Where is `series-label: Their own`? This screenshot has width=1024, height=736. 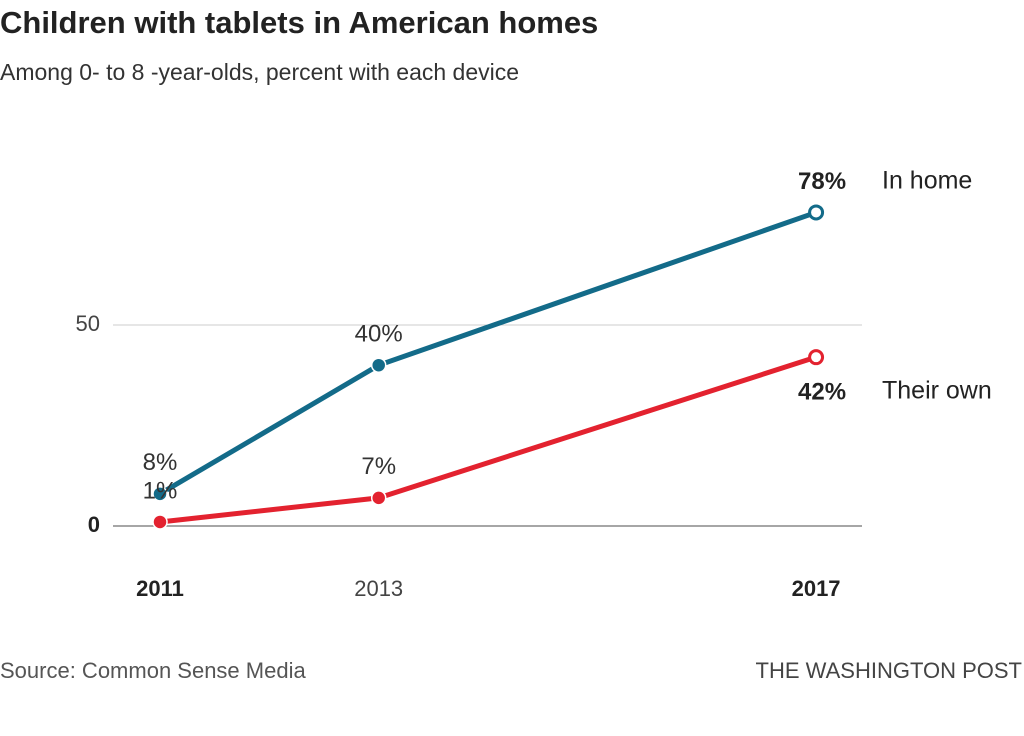 series-label: Their own is located at coordinates (937, 391).